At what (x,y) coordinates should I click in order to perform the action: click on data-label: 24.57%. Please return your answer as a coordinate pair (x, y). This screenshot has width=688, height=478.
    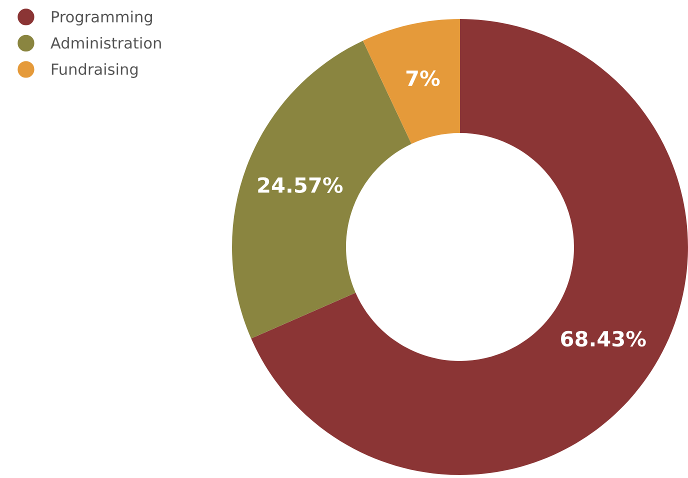
    Looking at the image, I should click on (300, 185).